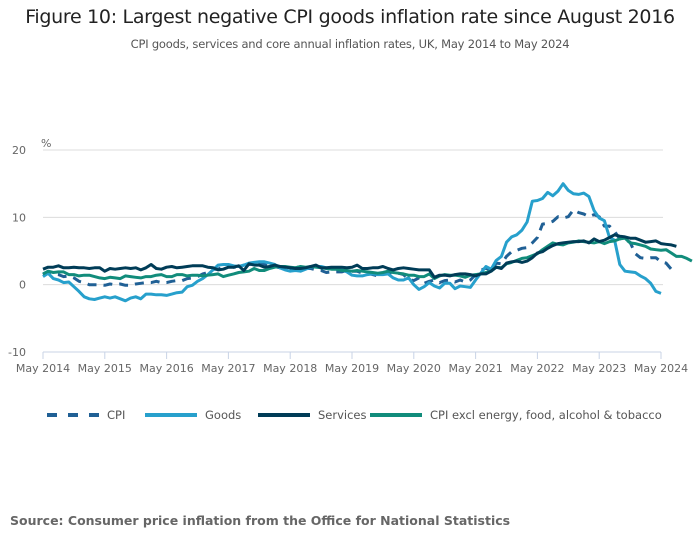 This screenshot has height=549, width=700. What do you see at coordinates (228, 368) in the screenshot?
I see `x-tick-label: May 2017` at bounding box center [228, 368].